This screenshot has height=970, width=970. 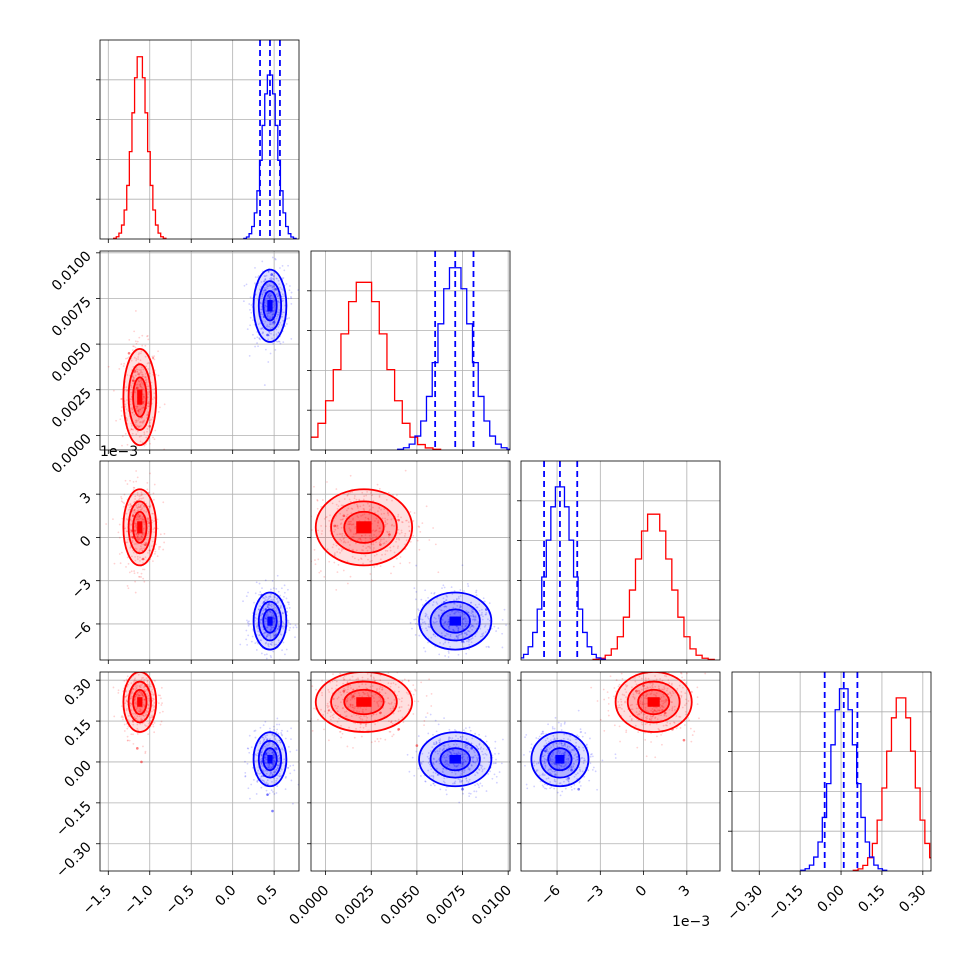 What do you see at coordinates (184, 562) in the screenshot?
I see `panel-p3-p1: −6 −3 0 3` at bounding box center [184, 562].